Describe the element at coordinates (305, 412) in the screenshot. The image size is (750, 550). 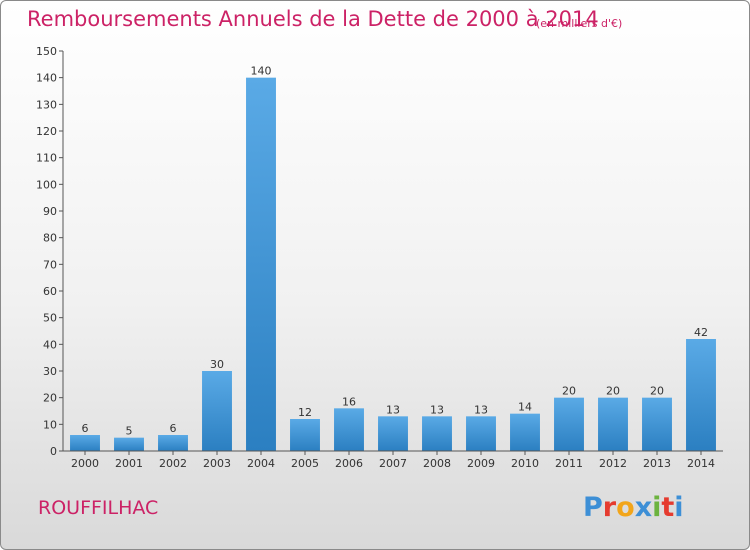
I see `bar-value-label: 12` at that location.